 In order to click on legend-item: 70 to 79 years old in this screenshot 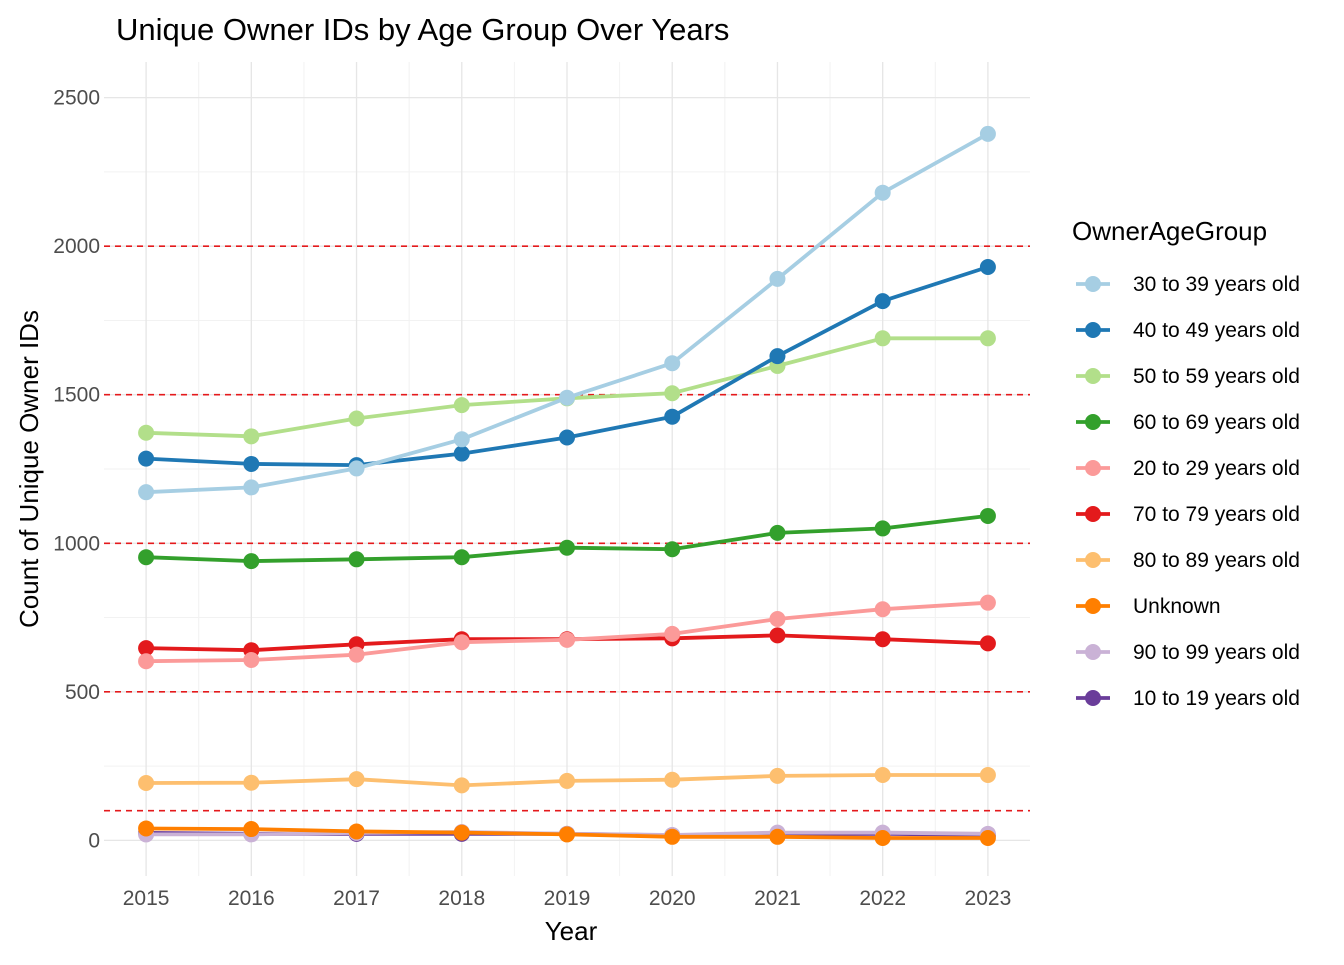, I will do `click(1188, 514)`.